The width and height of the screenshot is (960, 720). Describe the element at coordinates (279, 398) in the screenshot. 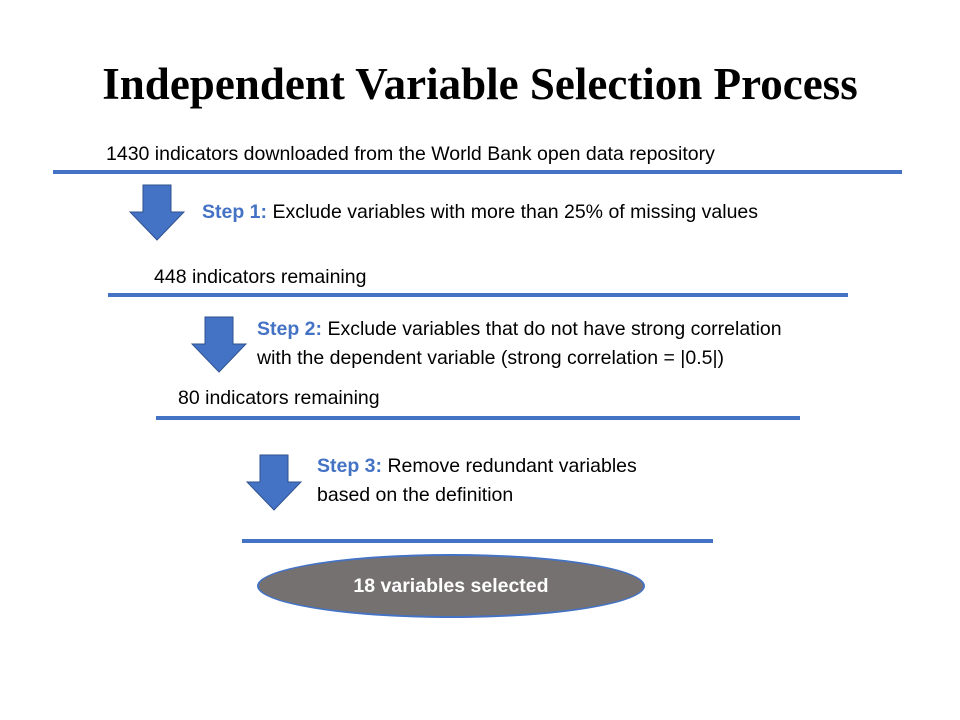

I see `stage-text-3: 80 indicators remaining` at that location.